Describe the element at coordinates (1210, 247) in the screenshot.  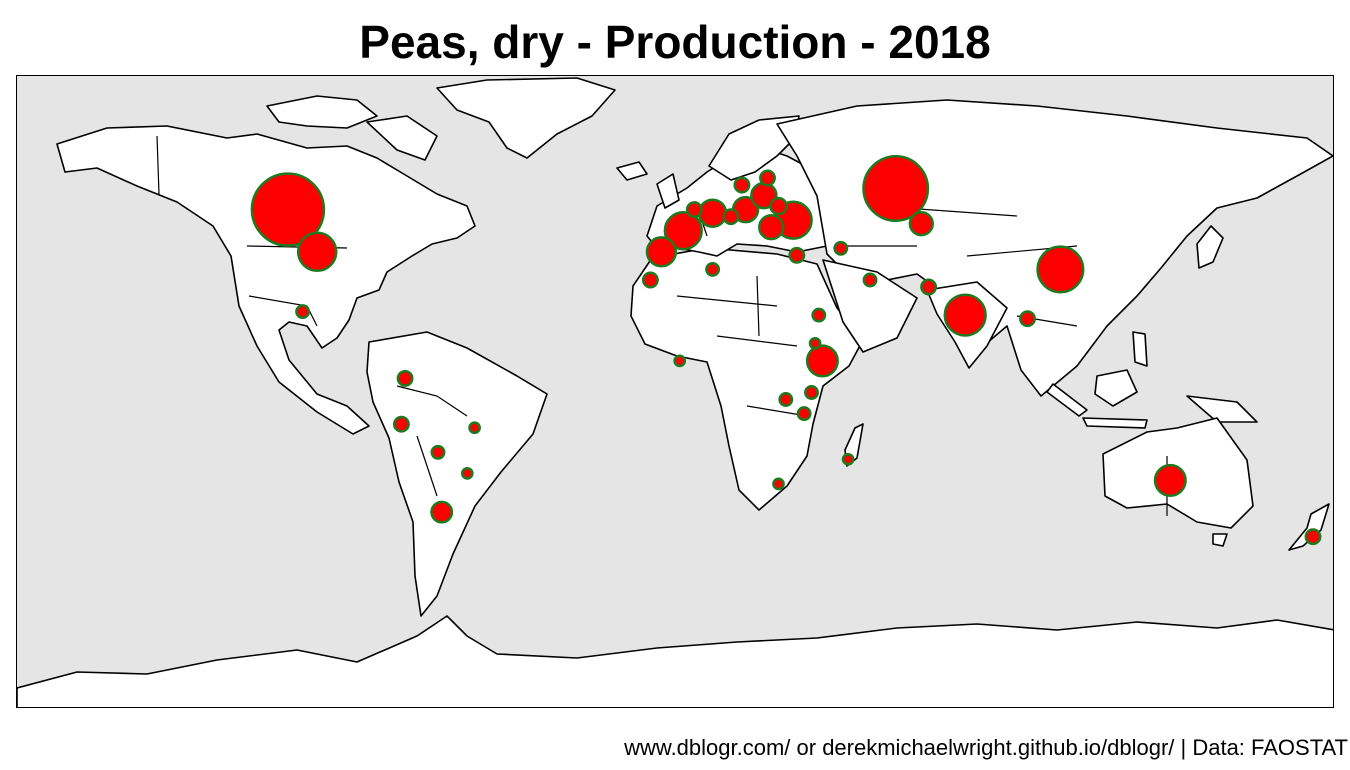
I see `japan` at that location.